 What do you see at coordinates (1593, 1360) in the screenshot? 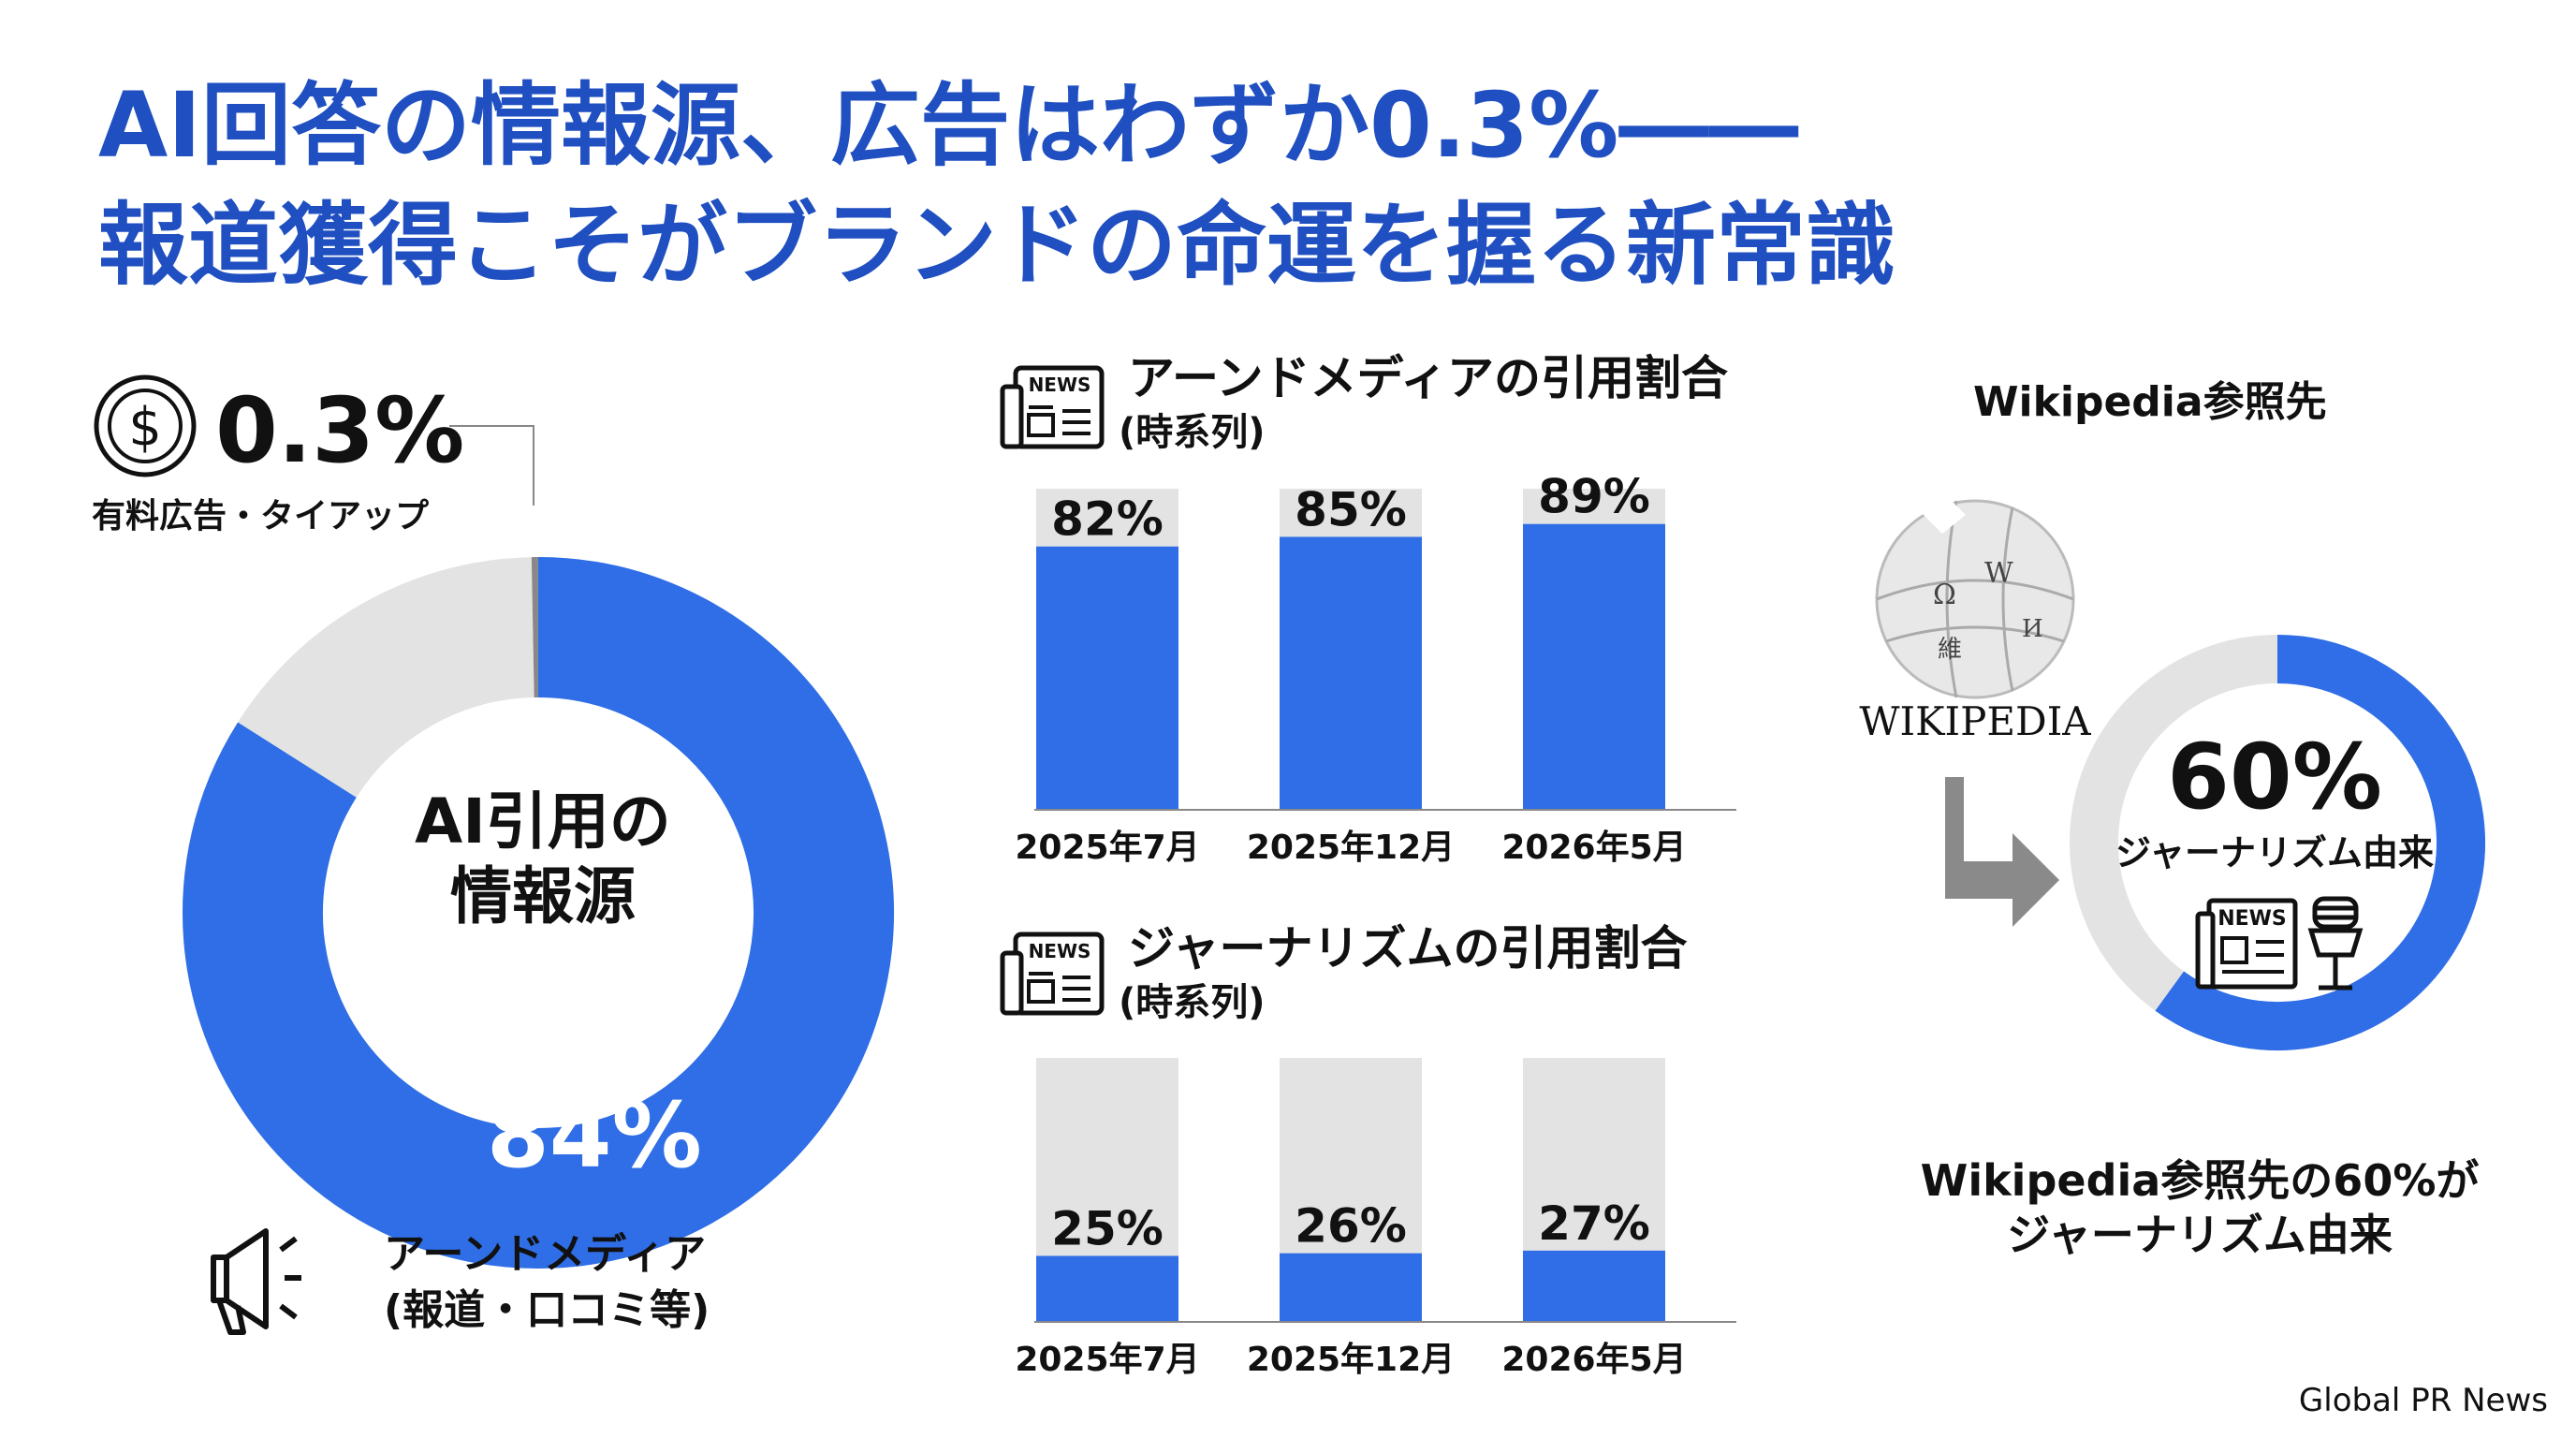
I see `journalism-tick-label: 2026年5月` at bounding box center [1593, 1360].